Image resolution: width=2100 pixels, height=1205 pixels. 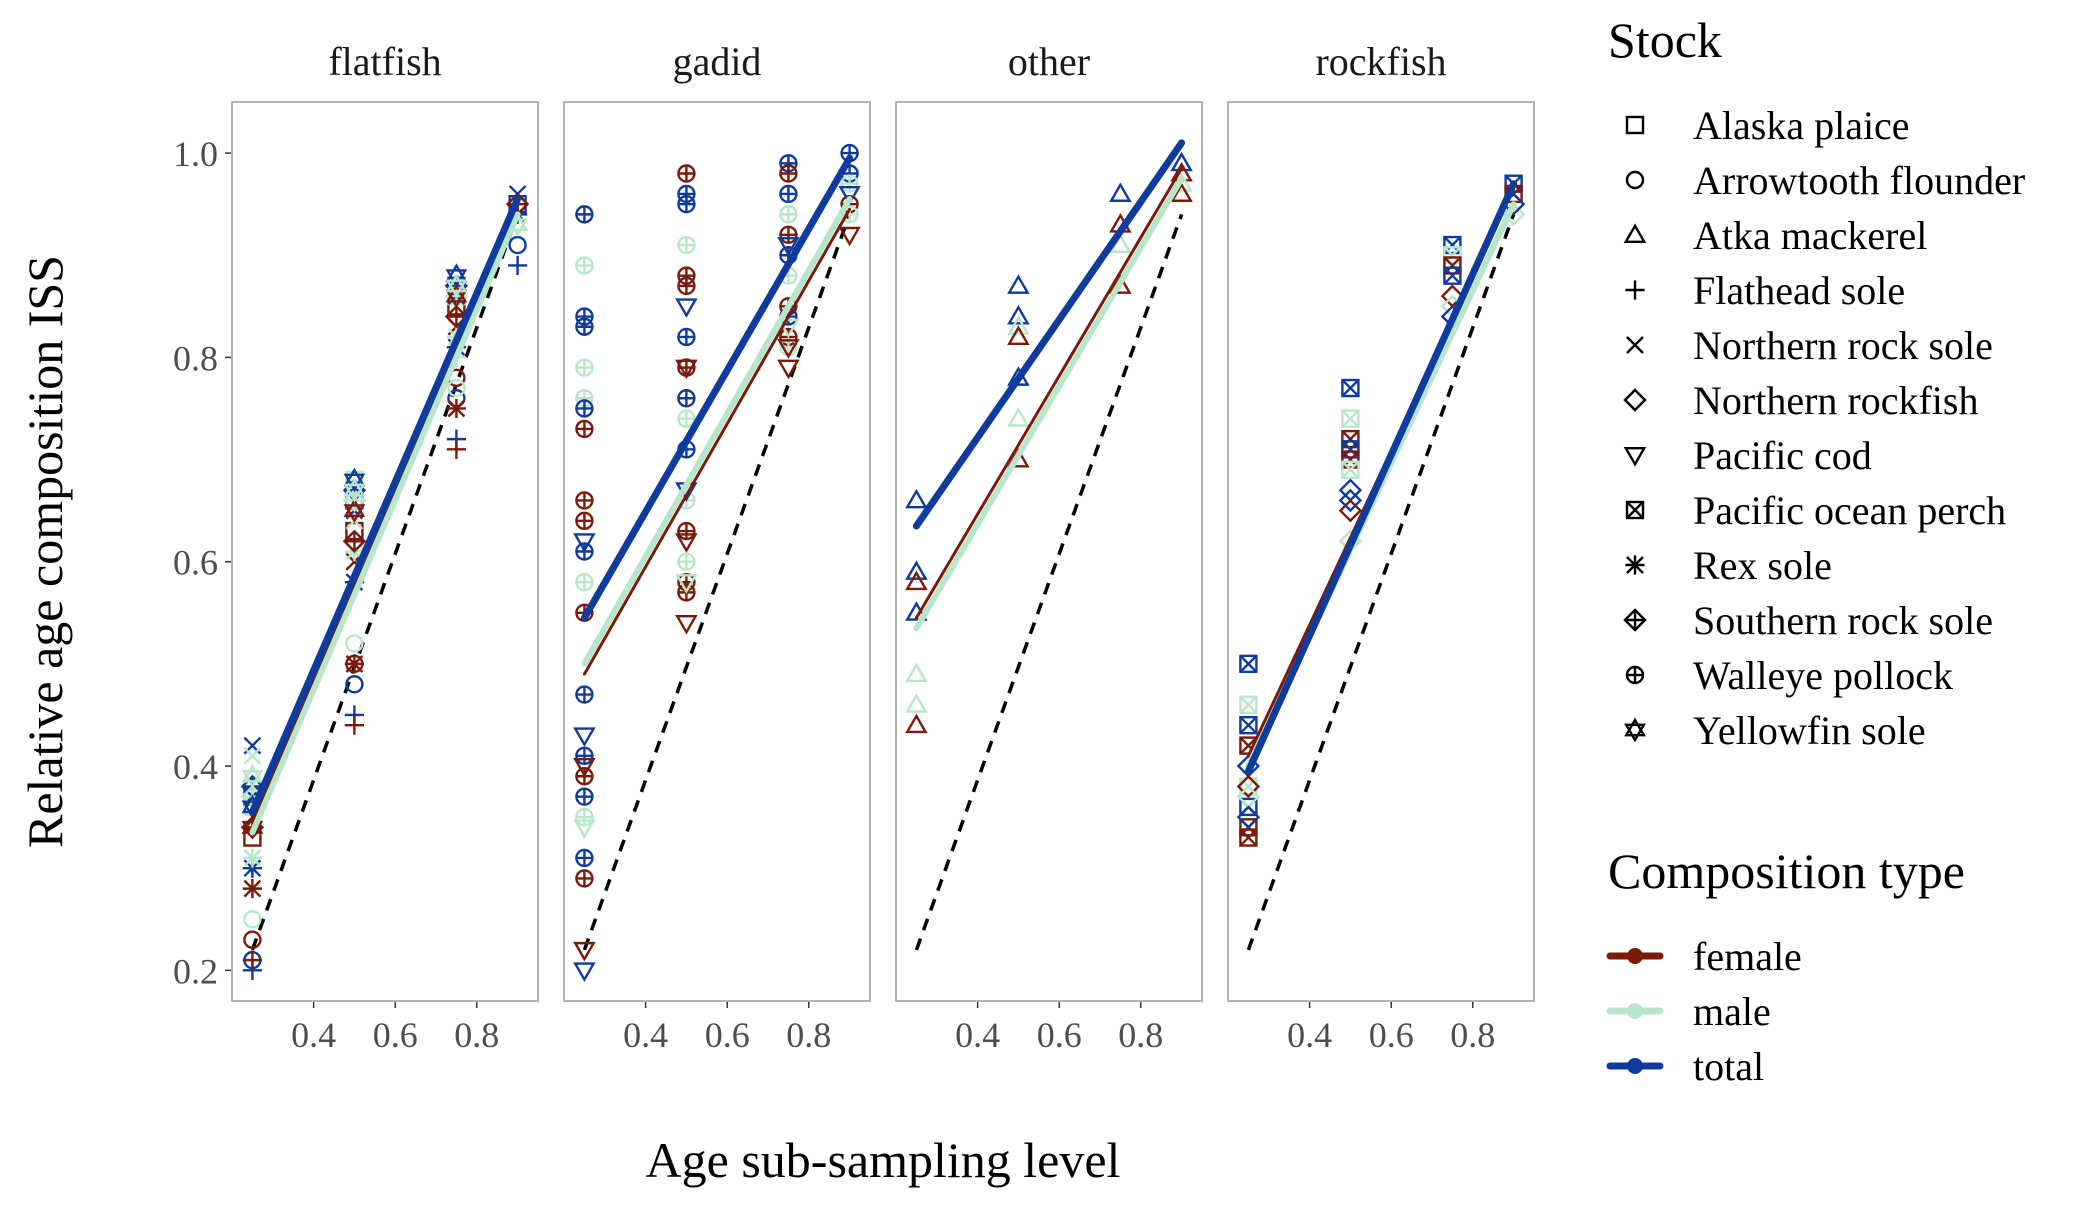 What do you see at coordinates (1059, 1035) in the screenshot?
I see `x-tick-label: 0.6` at bounding box center [1059, 1035].